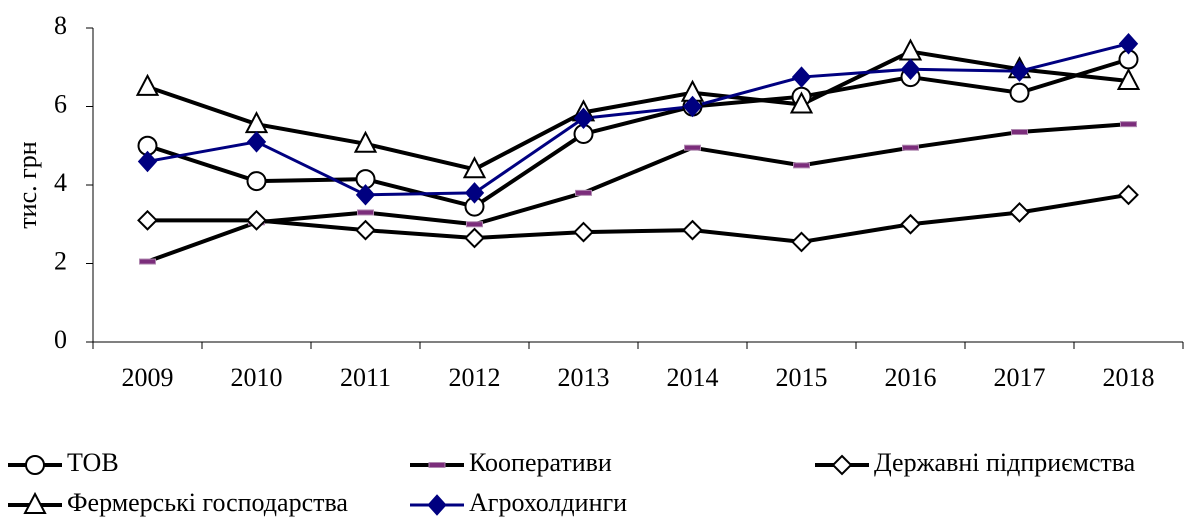 The width and height of the screenshot is (1184, 518). I want to click on x-tick-label: 2014, so click(693, 377).